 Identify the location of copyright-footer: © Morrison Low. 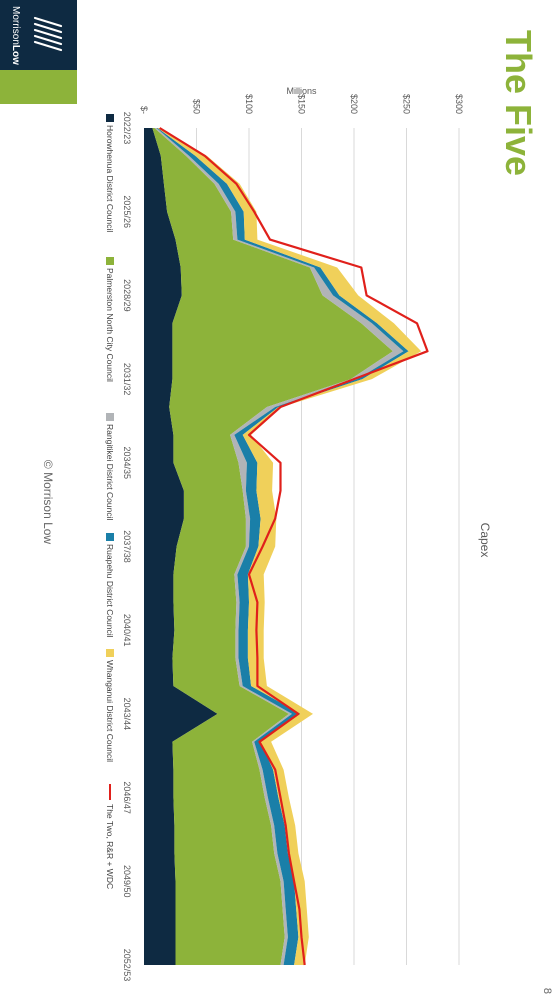
(48, 502).